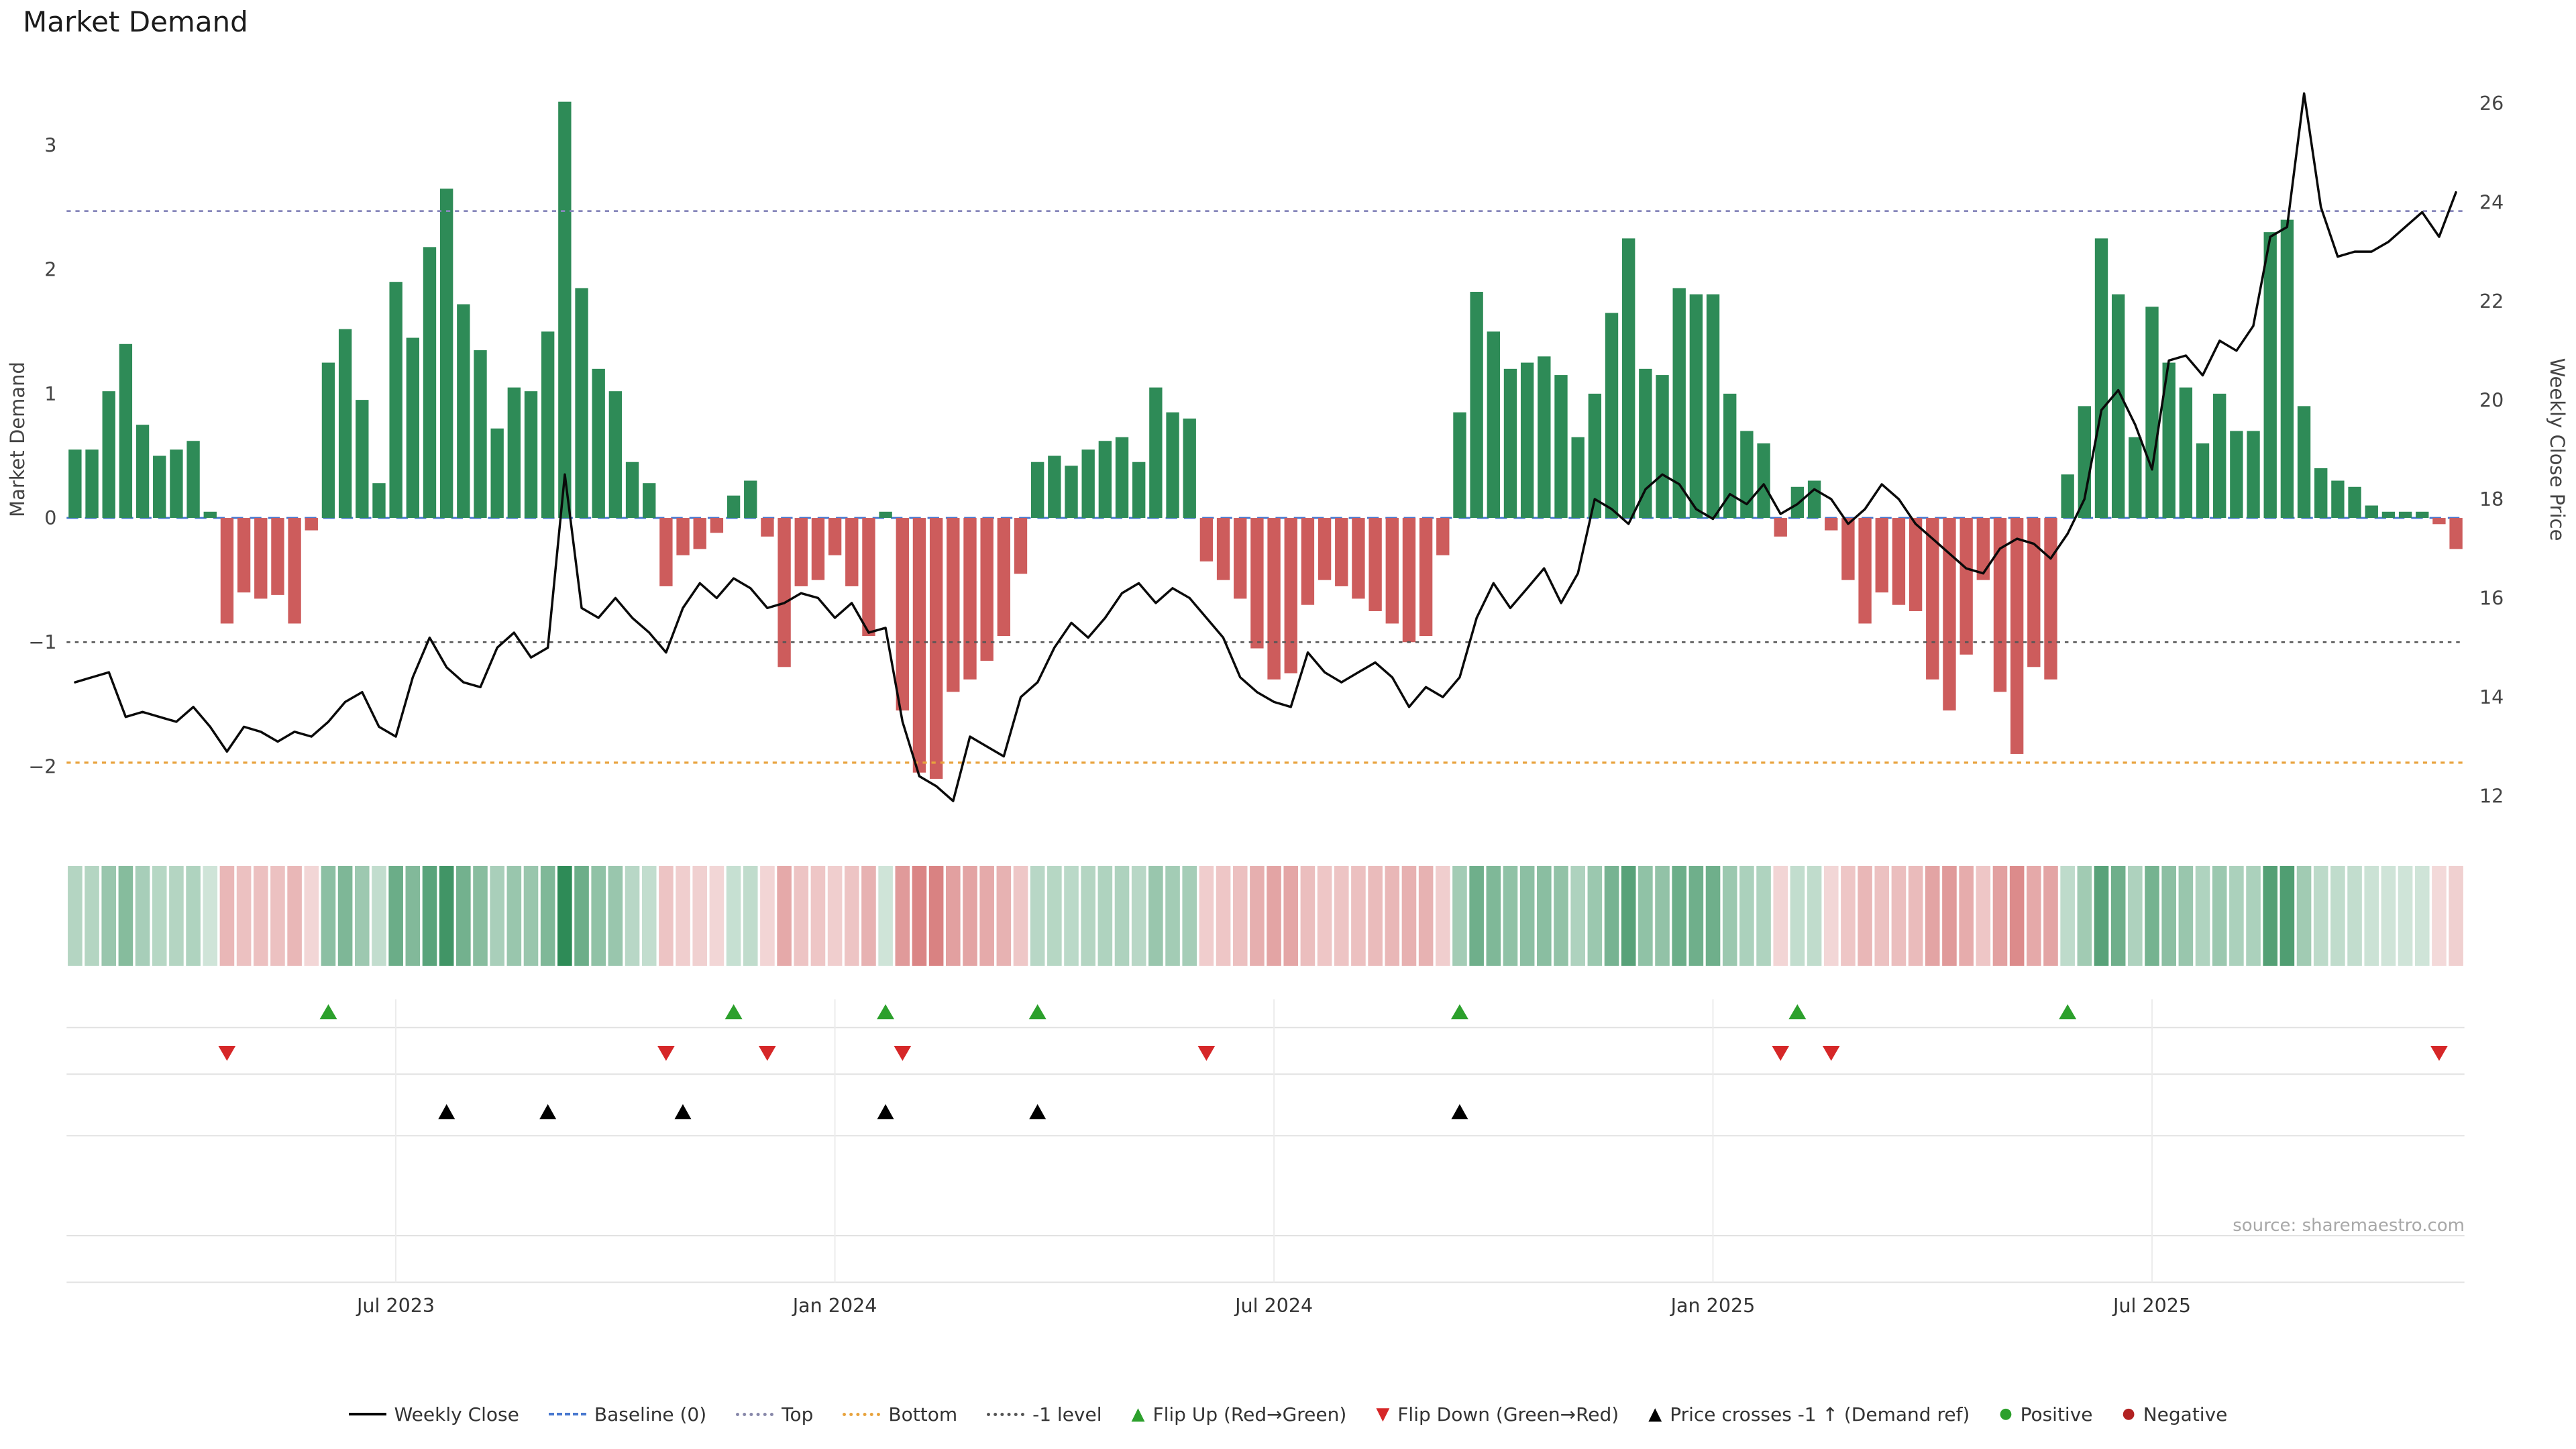  Describe the element at coordinates (135, 21) in the screenshot. I see `chart-title: Market Demand` at that location.